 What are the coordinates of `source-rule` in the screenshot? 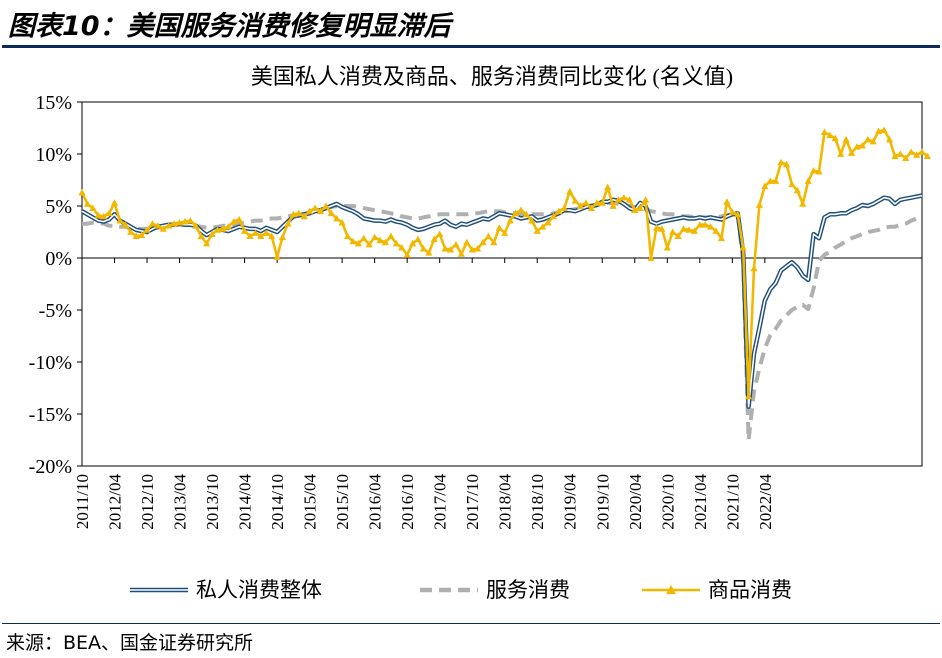 It's located at (471, 623).